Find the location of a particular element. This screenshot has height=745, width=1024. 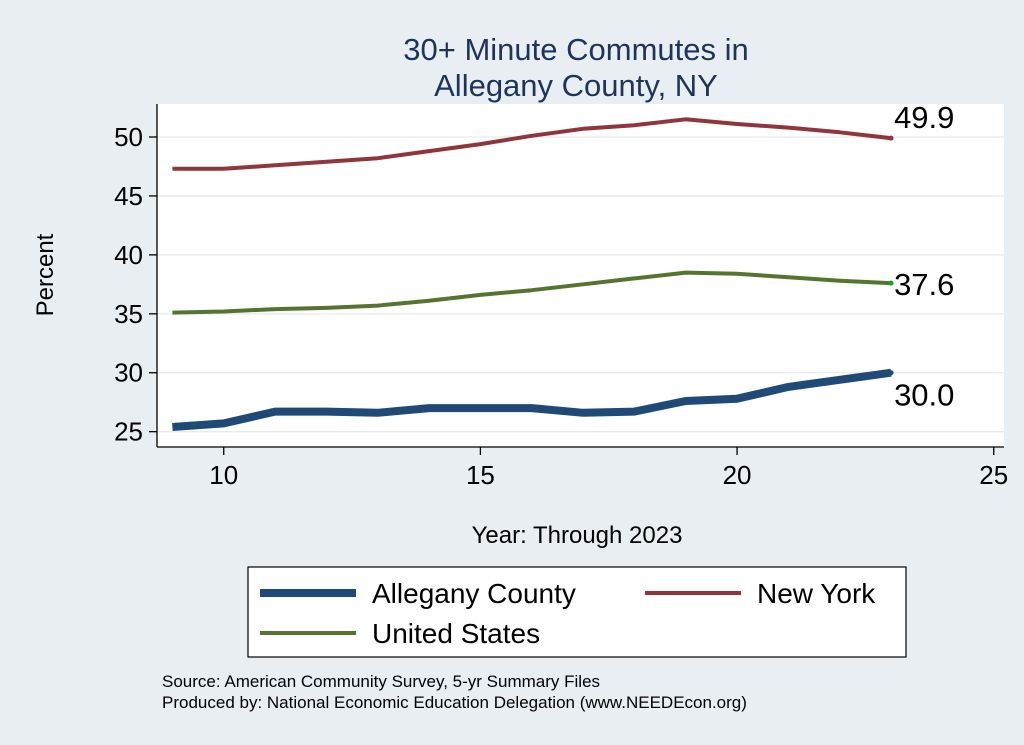

end-point-united-states is located at coordinates (891, 283).